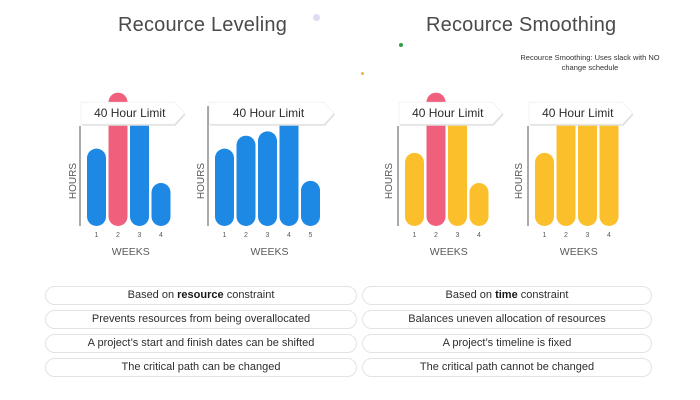 The height and width of the screenshot is (400, 700). What do you see at coordinates (201, 295) in the screenshot?
I see `comparison-row-left: Based on resource constraint` at bounding box center [201, 295].